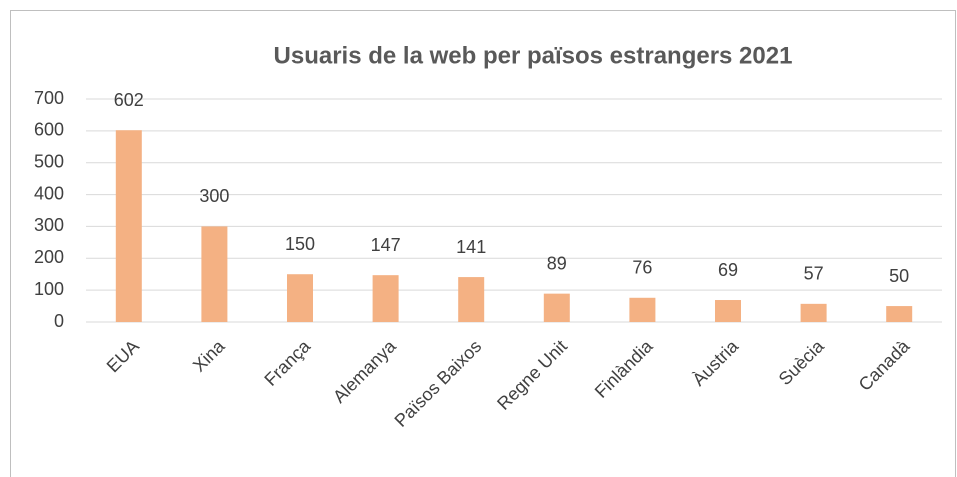 Image resolution: width=957 pixels, height=477 pixels. Describe the element at coordinates (532, 375) in the screenshot. I see `x-tick-label: Regne Unit` at that location.